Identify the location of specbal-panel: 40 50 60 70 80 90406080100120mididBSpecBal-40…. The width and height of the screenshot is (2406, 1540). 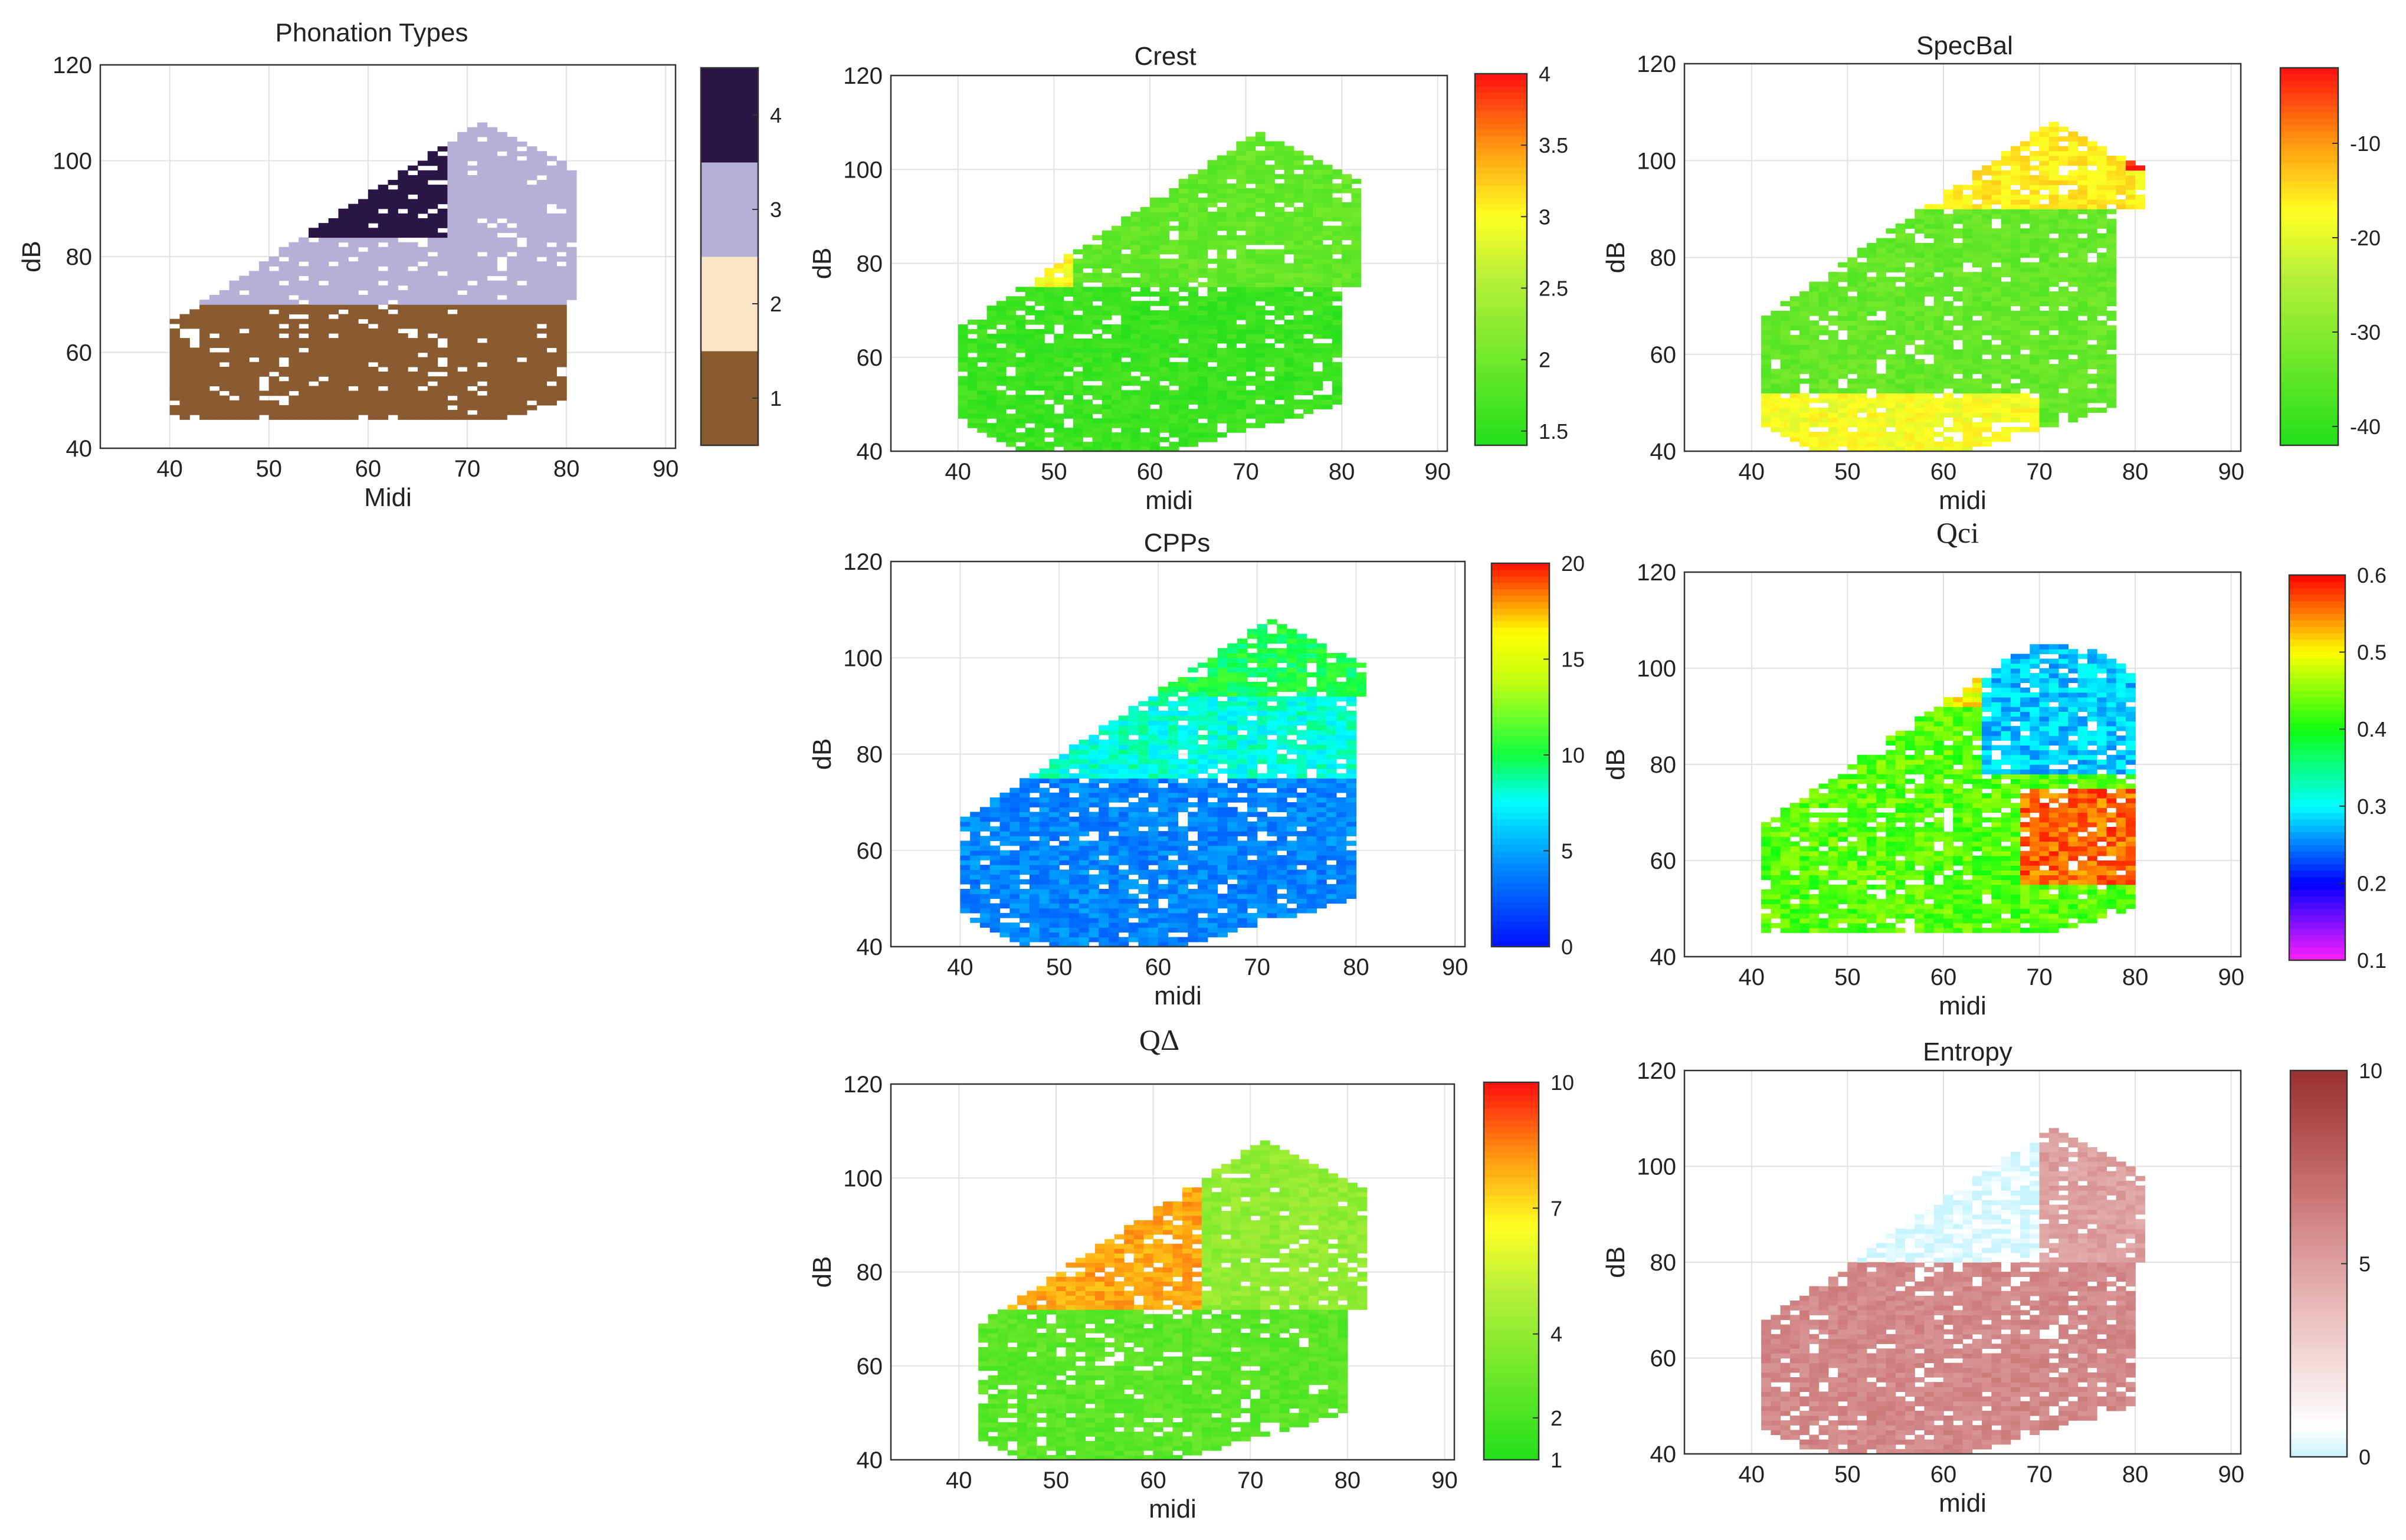
(1991, 273).